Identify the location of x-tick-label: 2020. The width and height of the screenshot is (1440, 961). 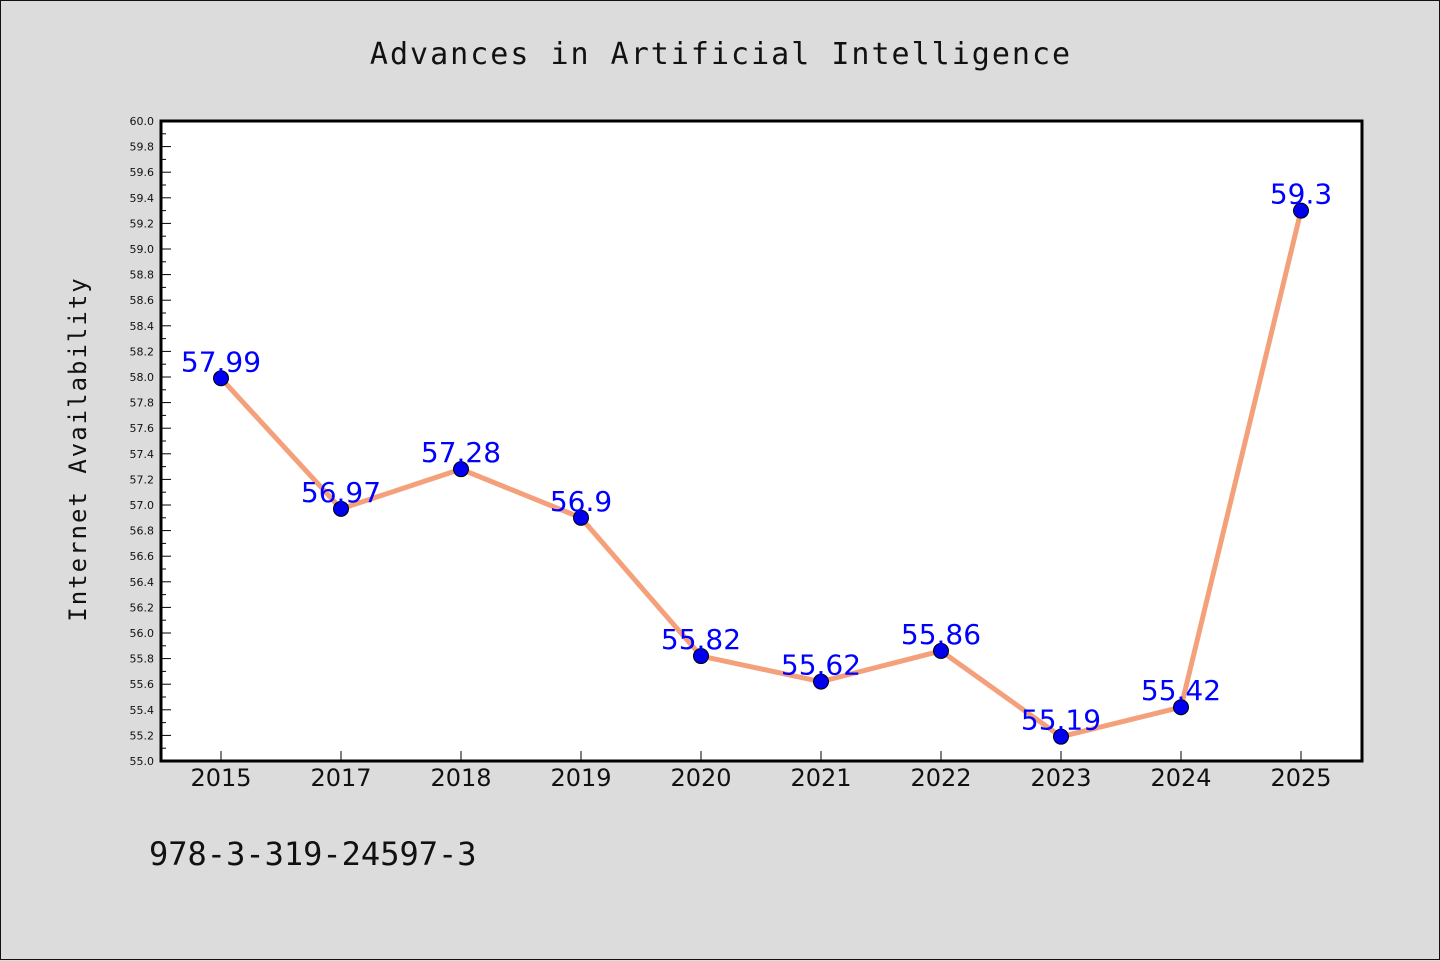
(700, 778).